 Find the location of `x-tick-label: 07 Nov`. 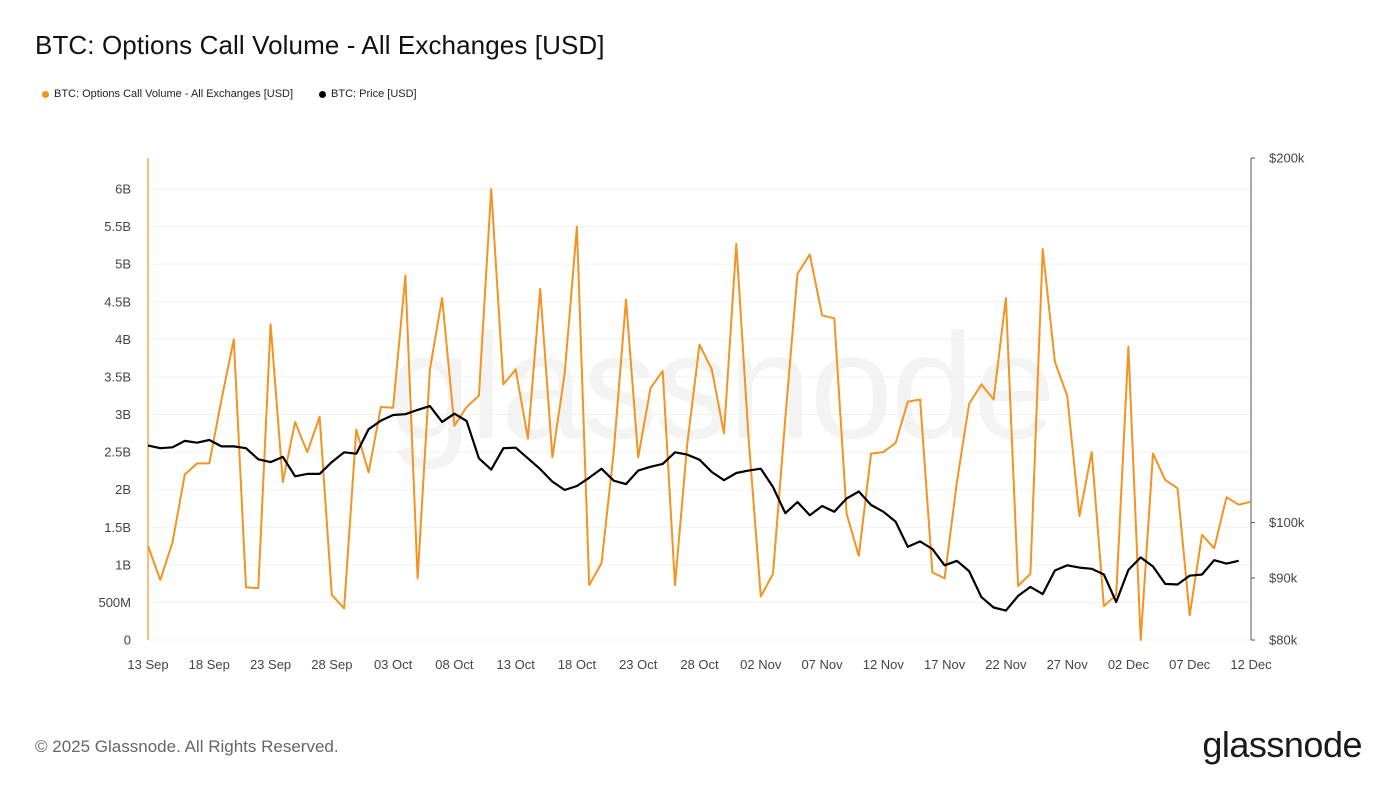

x-tick-label: 07 Nov is located at coordinates (822, 664).